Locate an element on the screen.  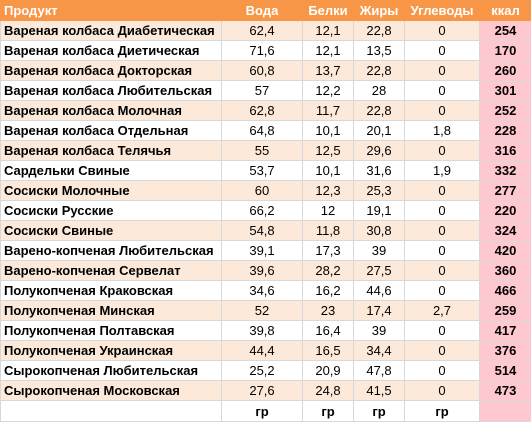
cell-product: Вареная колбаса Молочная is located at coordinates (111, 111).